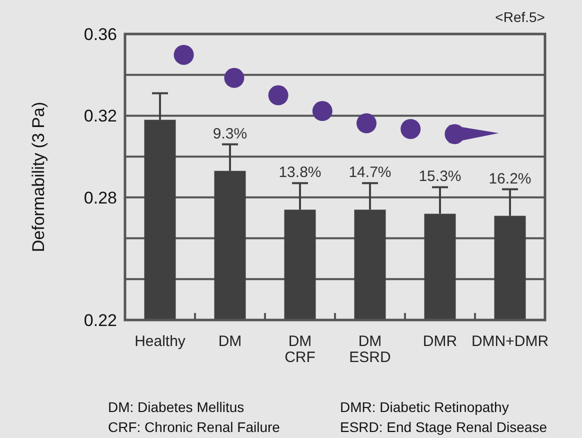  Describe the element at coordinates (370, 349) in the screenshot. I see `x-tick-label: DM ESRD` at that location.